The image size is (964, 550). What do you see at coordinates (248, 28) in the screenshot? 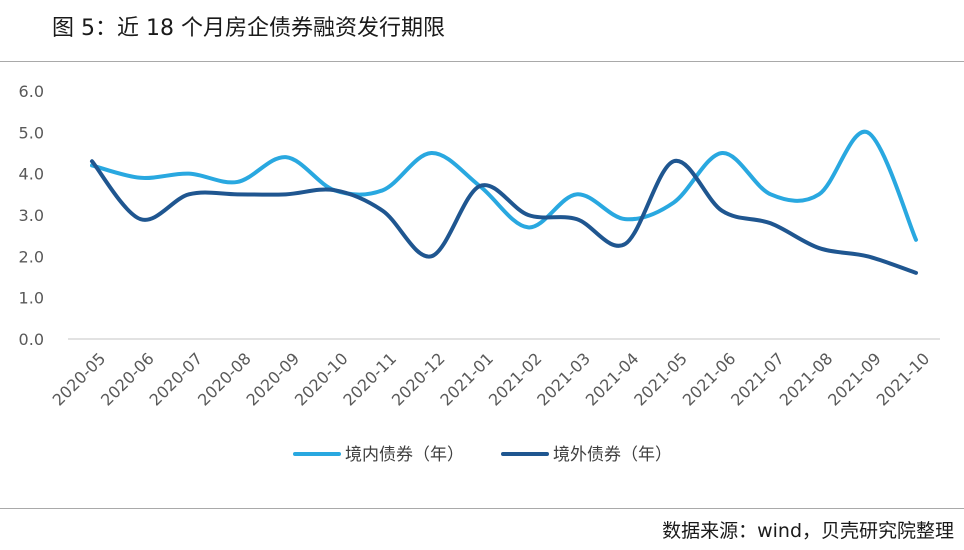
I see `figure-title: 图 5：近 18 个月房企债券融资发行期限` at bounding box center [248, 28].